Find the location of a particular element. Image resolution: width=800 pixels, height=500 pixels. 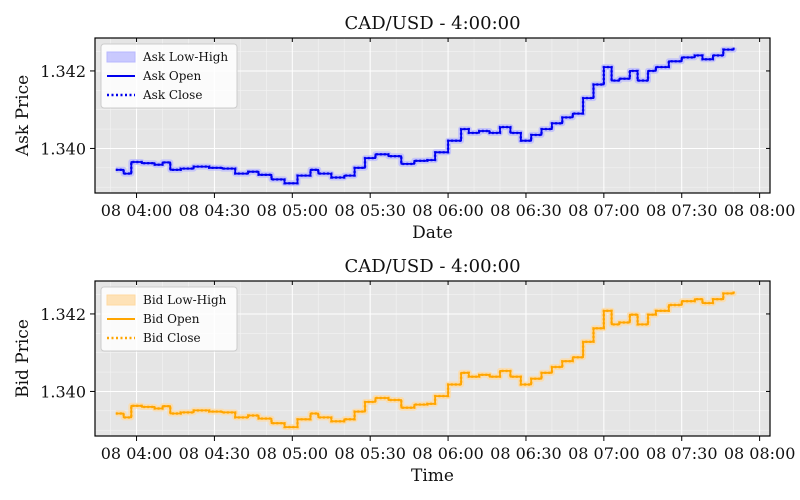

legend-entry: Bid Close is located at coordinates (172, 338).